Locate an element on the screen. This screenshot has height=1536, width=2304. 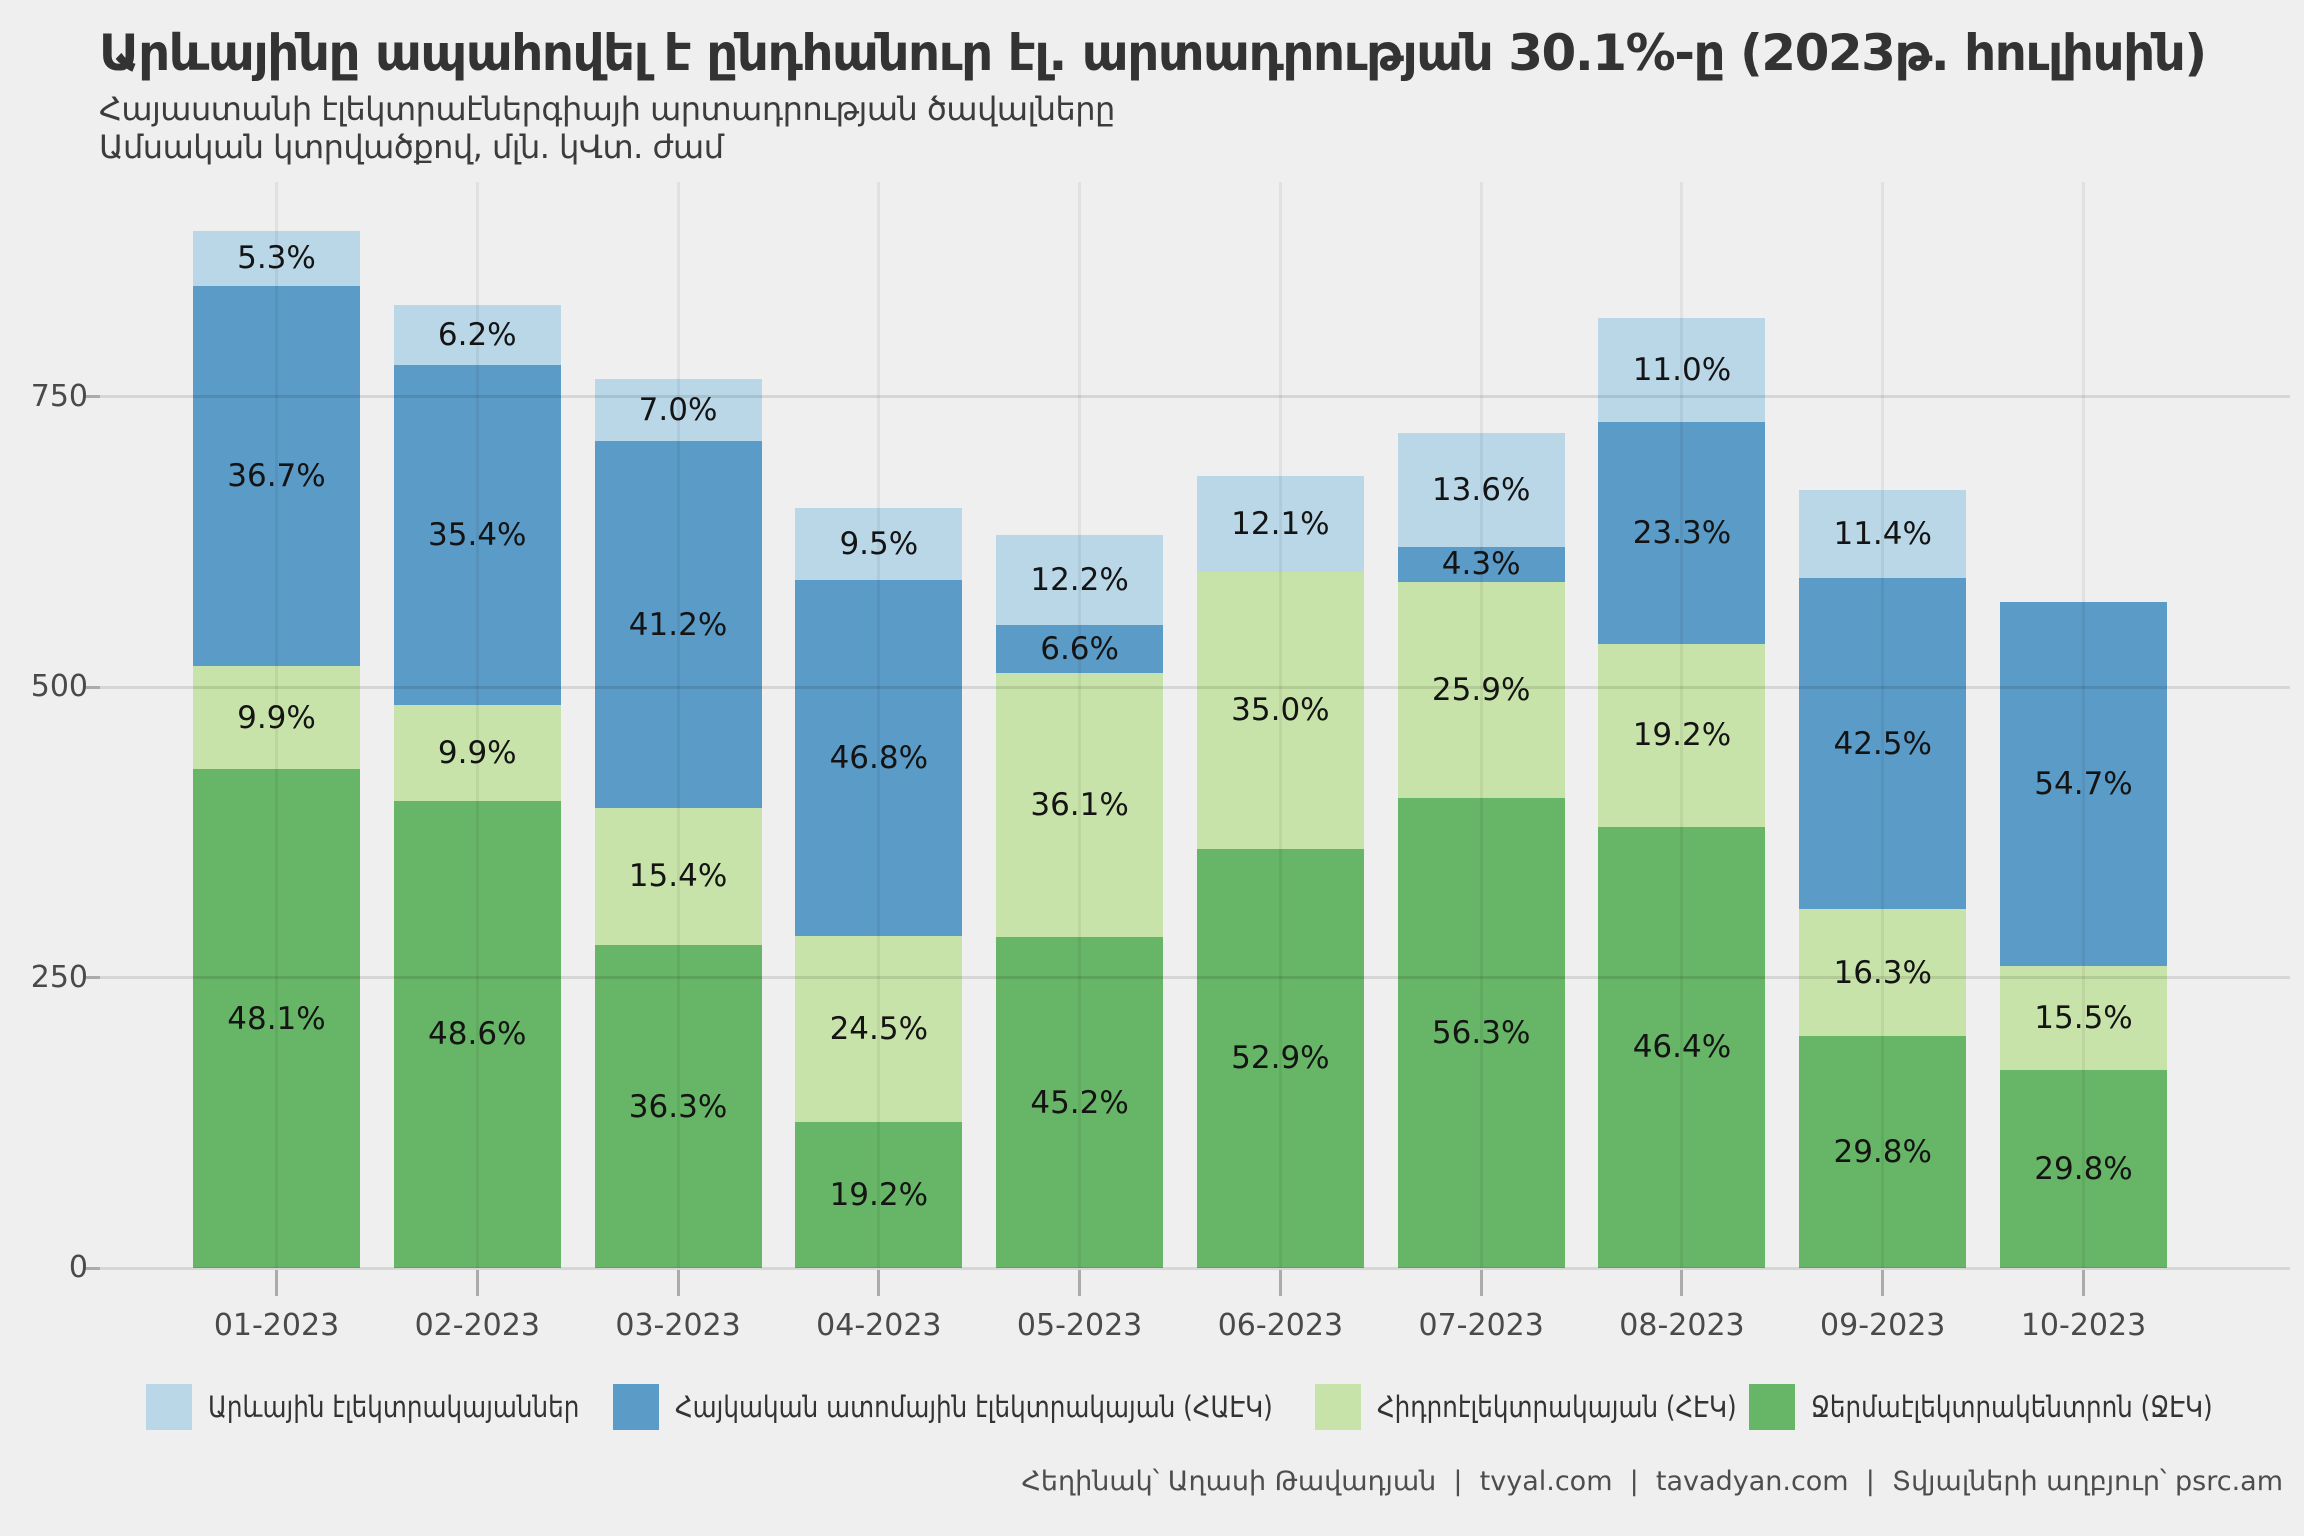
bar-segment-label: 15.5% is located at coordinates (2083, 1018).